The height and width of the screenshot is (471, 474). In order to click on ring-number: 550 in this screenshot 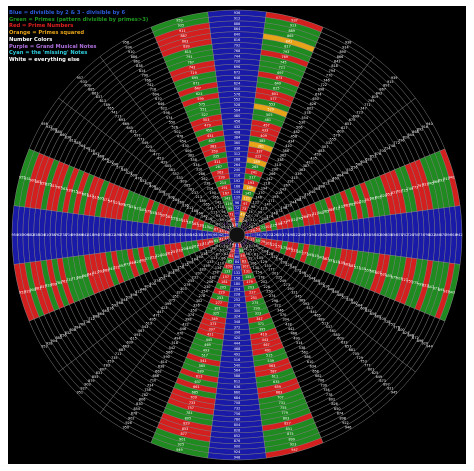, I will do `click(172, 123)`.